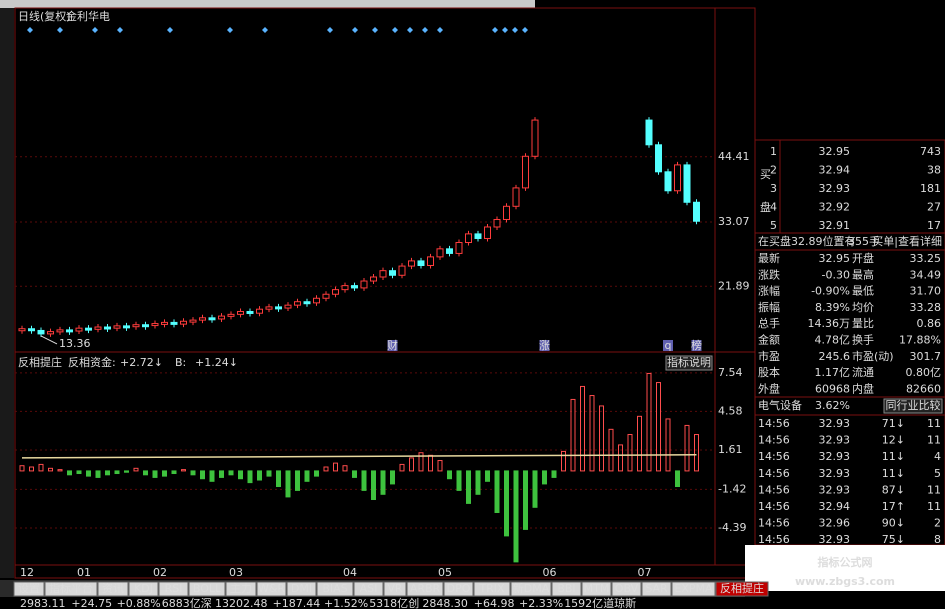 Image resolution: width=945 pixels, height=609 pixels. I want to click on tab-label: BOLL, so click(207, 588).